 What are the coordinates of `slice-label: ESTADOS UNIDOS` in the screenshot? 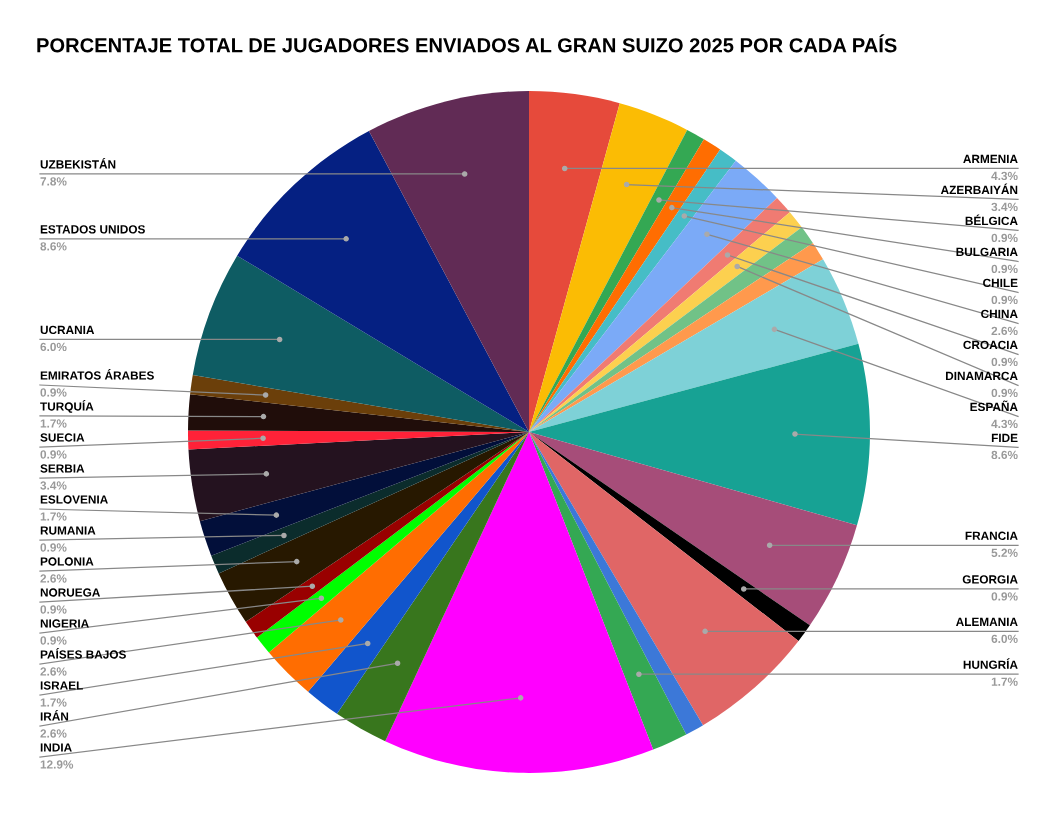 It's located at (92, 229).